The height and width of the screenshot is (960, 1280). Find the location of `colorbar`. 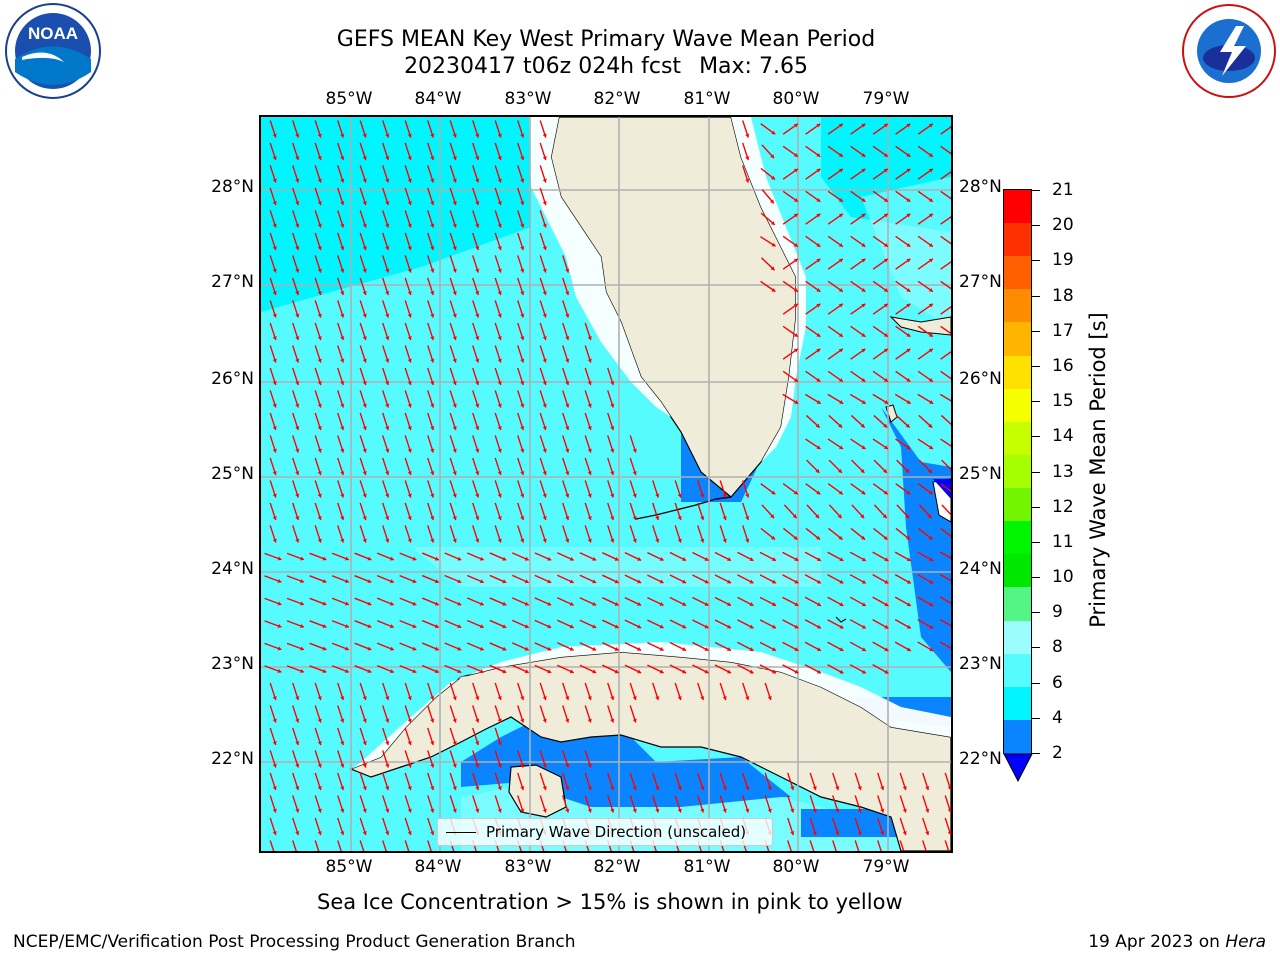

colorbar is located at coordinates (1017, 471).